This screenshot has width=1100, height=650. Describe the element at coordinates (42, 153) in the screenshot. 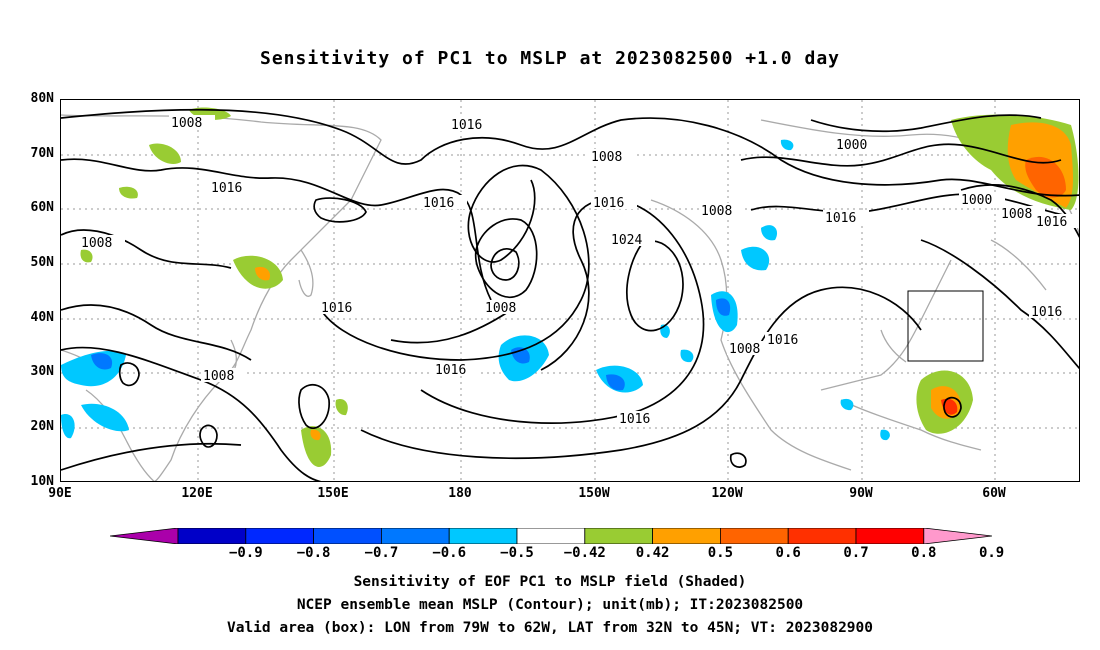

I see `lat-label-70n: 70N` at that location.